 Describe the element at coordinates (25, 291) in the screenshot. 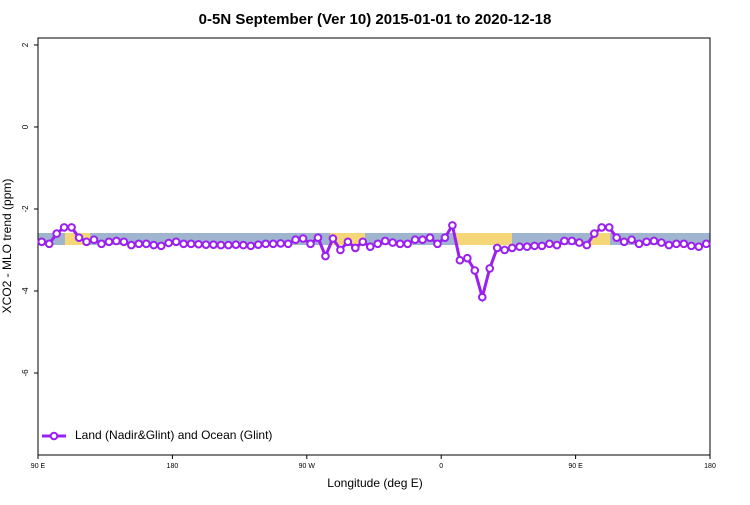

I see `y-tick-label: -4` at that location.